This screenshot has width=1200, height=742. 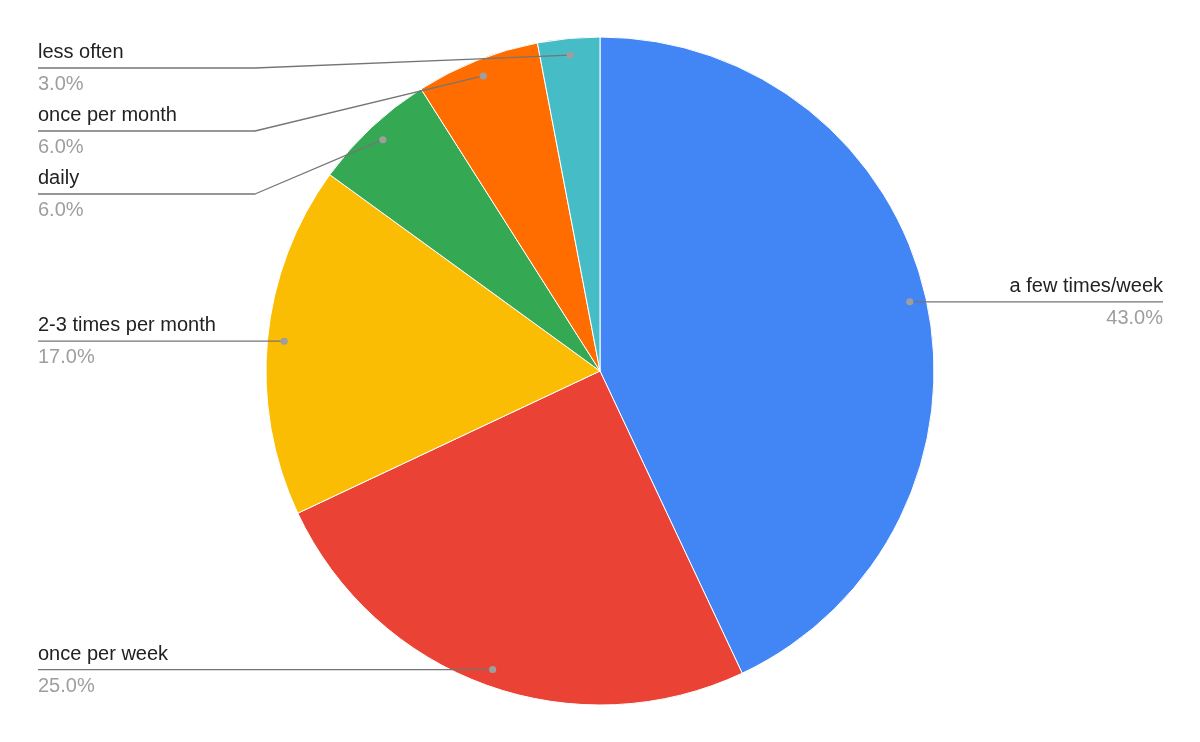 What do you see at coordinates (61, 83) in the screenshot?
I see `data-label: 3.0%` at bounding box center [61, 83].